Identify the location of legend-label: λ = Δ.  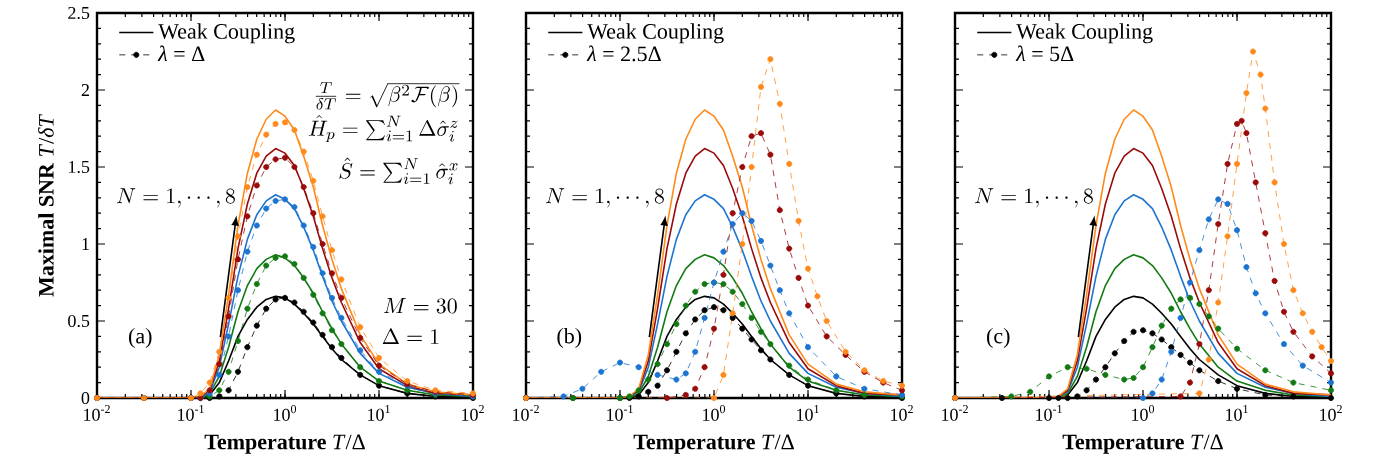
(181, 53).